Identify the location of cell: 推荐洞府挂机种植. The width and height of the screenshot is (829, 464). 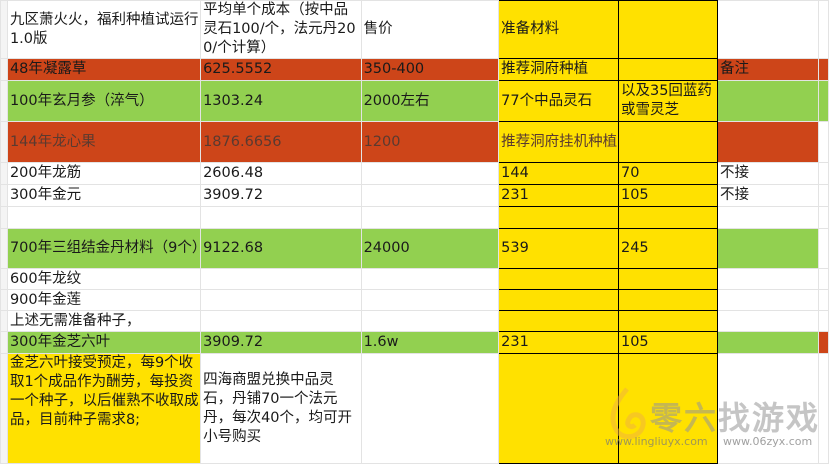
(558, 142).